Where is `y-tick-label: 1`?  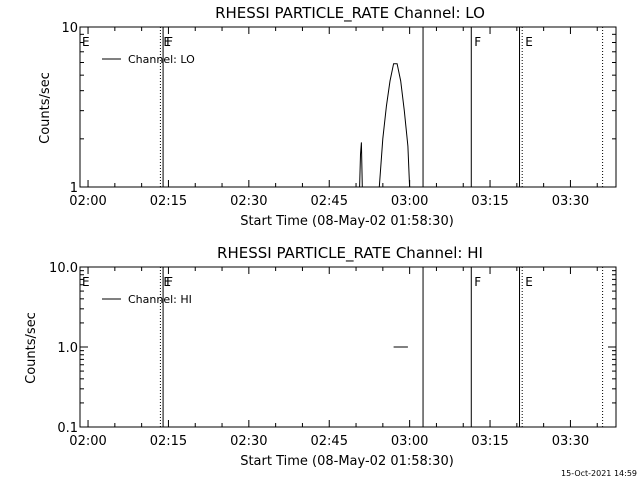
y-tick-label: 1 is located at coordinates (74, 188).